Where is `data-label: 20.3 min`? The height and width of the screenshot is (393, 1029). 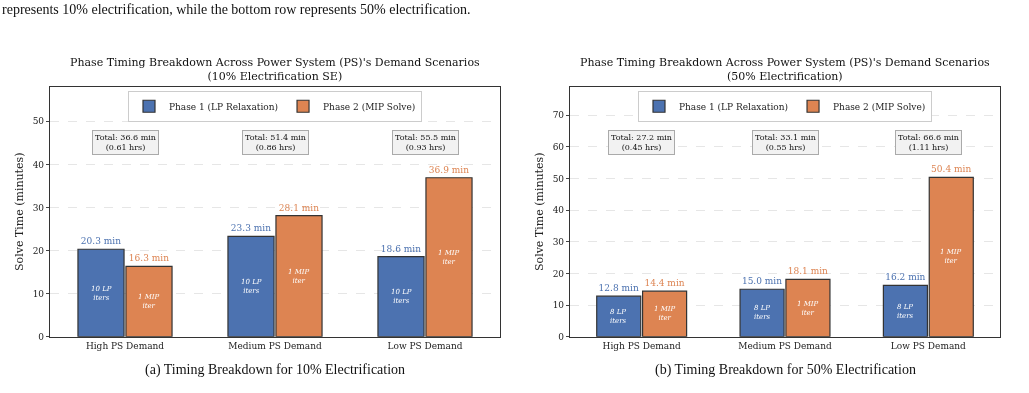
data-label: 20.3 min is located at coordinates (101, 241).